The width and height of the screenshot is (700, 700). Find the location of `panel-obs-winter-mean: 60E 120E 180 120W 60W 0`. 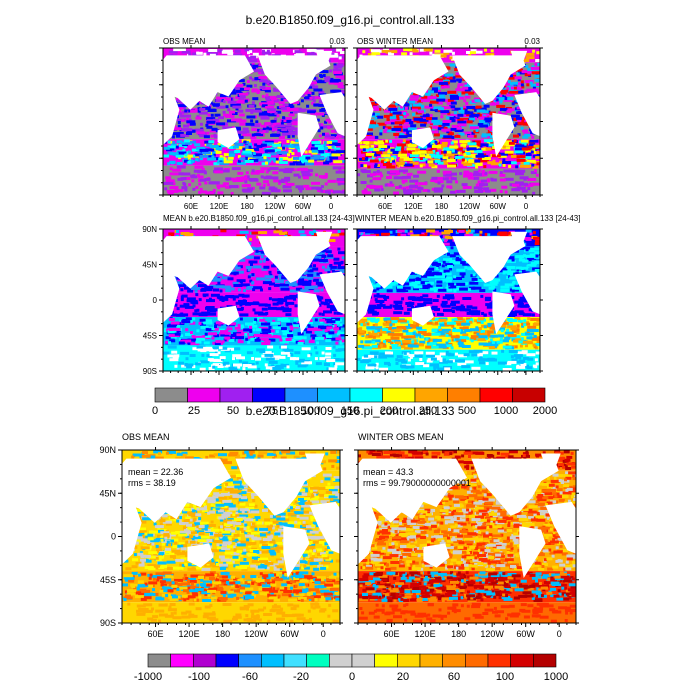

panel-obs-winter-mean: 60E 120E 180 120W 60W 0 is located at coordinates (448, 128).